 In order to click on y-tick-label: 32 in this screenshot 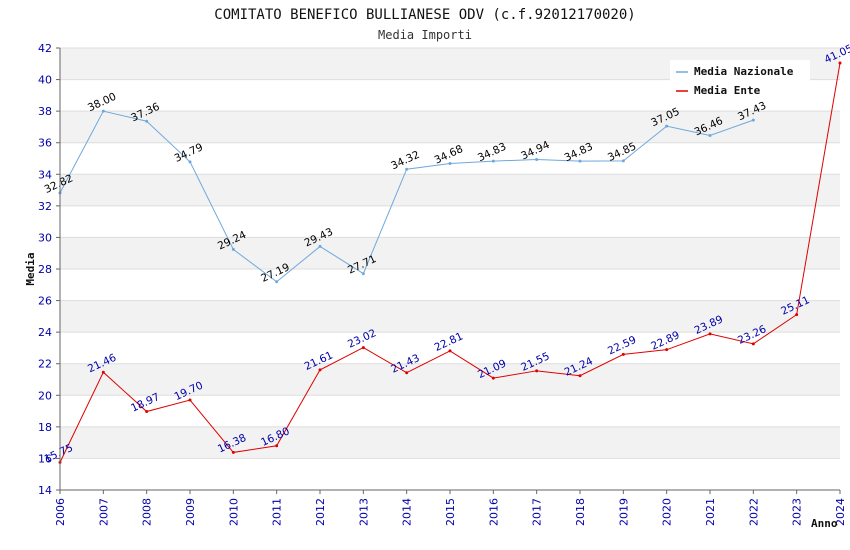, I will do `click(45, 206)`.